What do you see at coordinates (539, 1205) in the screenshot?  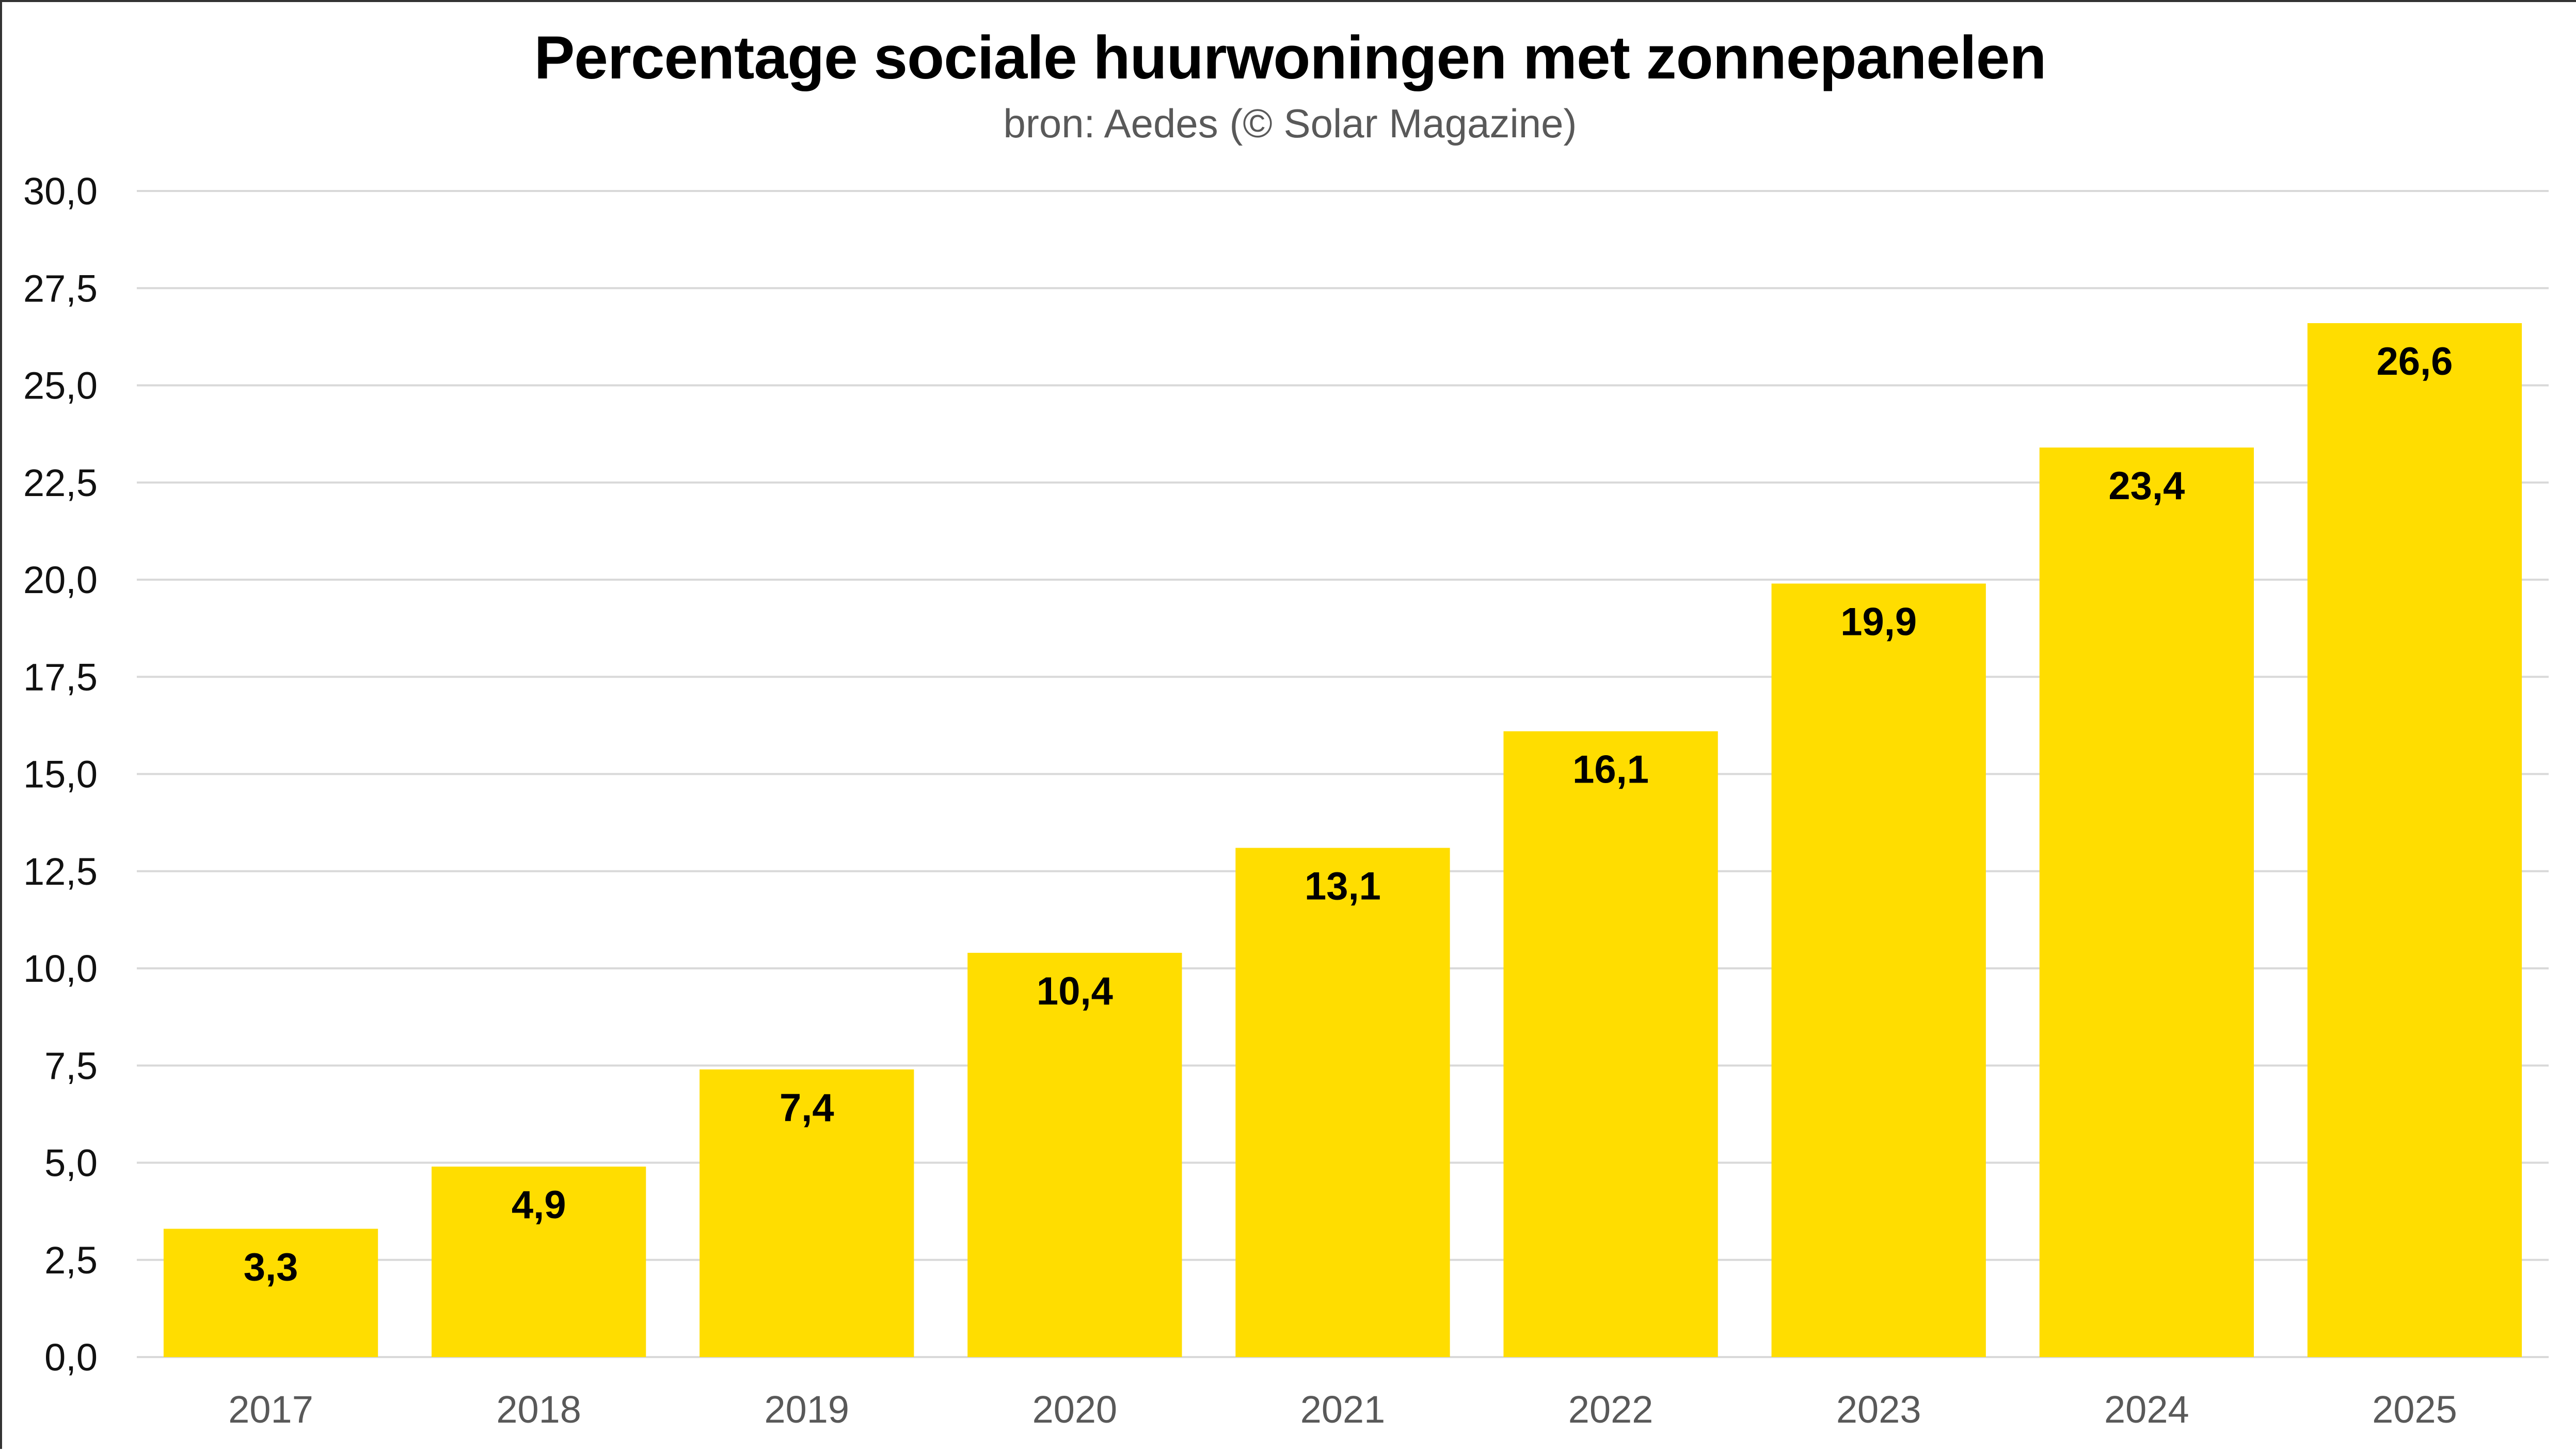 I see `data-label: 4,9` at bounding box center [539, 1205].